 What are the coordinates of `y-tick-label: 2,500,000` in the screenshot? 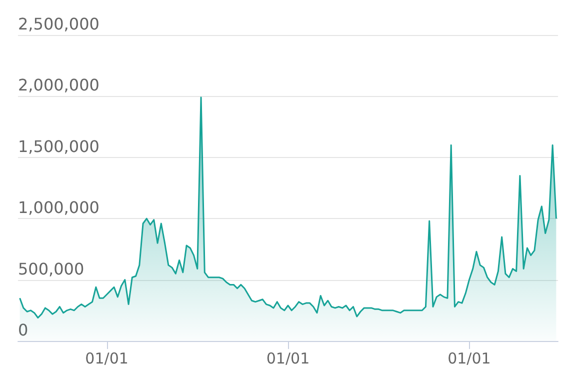 It's located at (59, 24).